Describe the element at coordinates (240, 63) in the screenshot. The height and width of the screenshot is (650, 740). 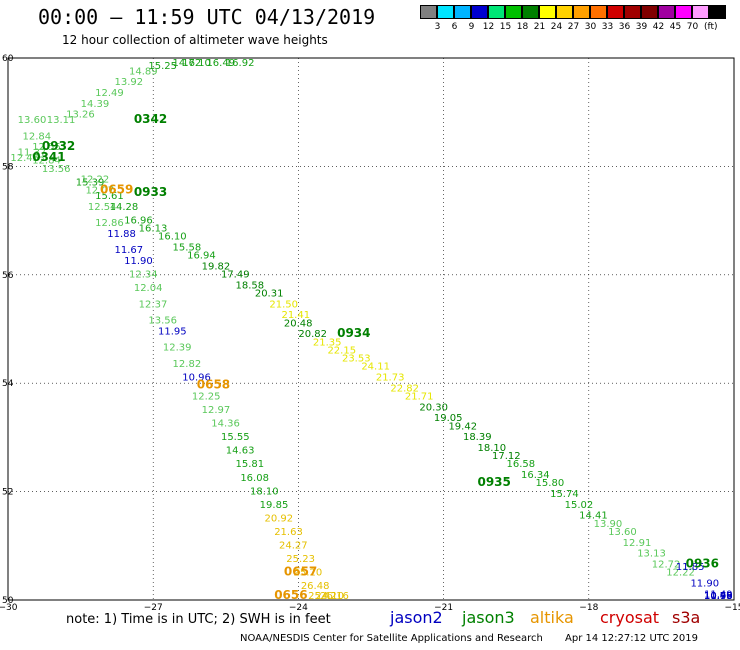
I see `wave-height-value: 16.92` at that location.